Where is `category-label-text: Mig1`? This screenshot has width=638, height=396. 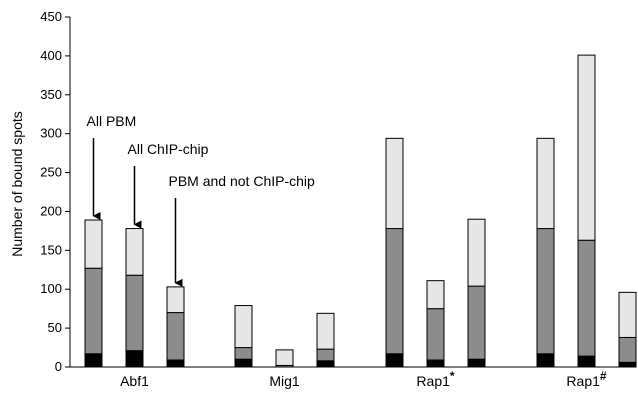
category-label-text: Mig1 is located at coordinates (284, 381).